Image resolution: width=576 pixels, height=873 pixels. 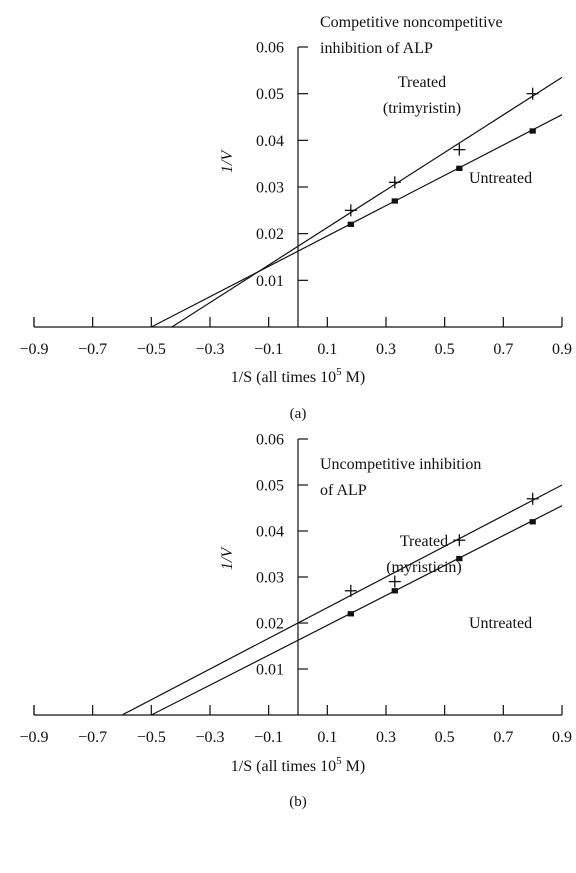 I want to click on chart-a-y-label: 1/V, so click(x=227, y=161).